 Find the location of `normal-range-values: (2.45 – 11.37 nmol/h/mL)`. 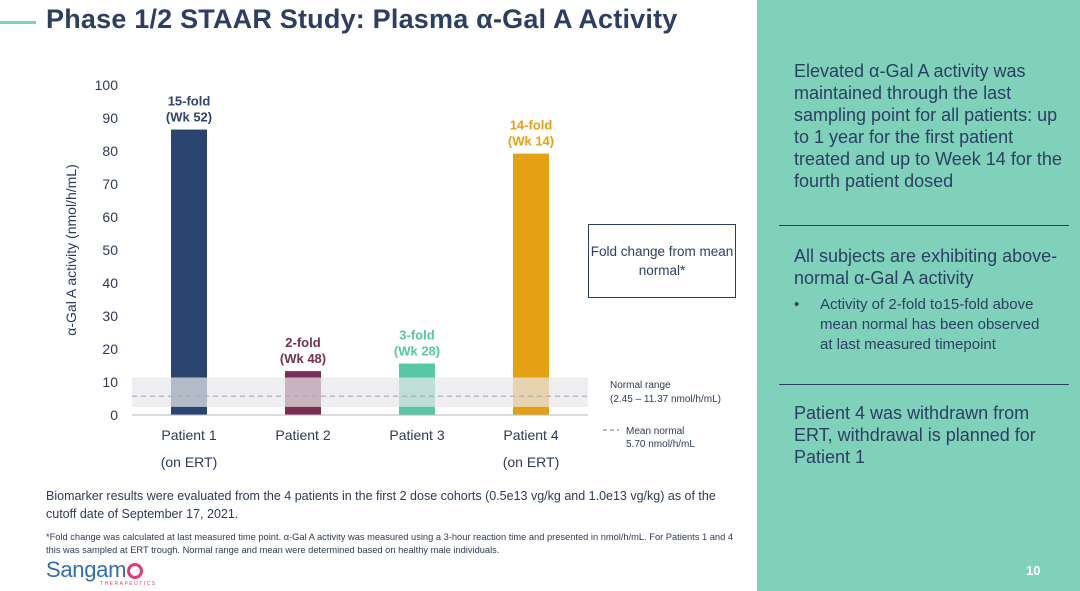

normal-range-values: (2.45 – 11.37 nmol/h/mL) is located at coordinates (665, 399).